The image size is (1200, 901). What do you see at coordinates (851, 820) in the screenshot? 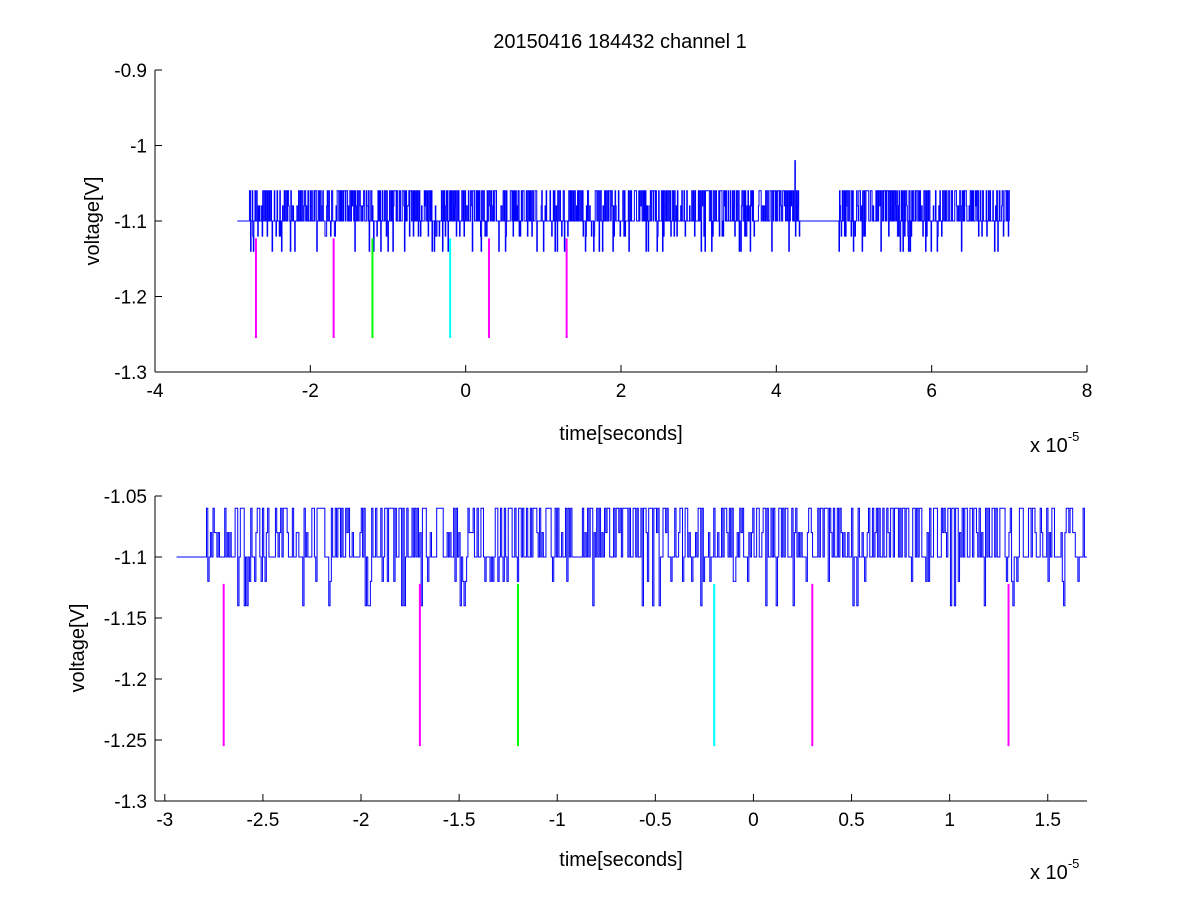
I see `x-tick-label: 0.5` at bounding box center [851, 820].